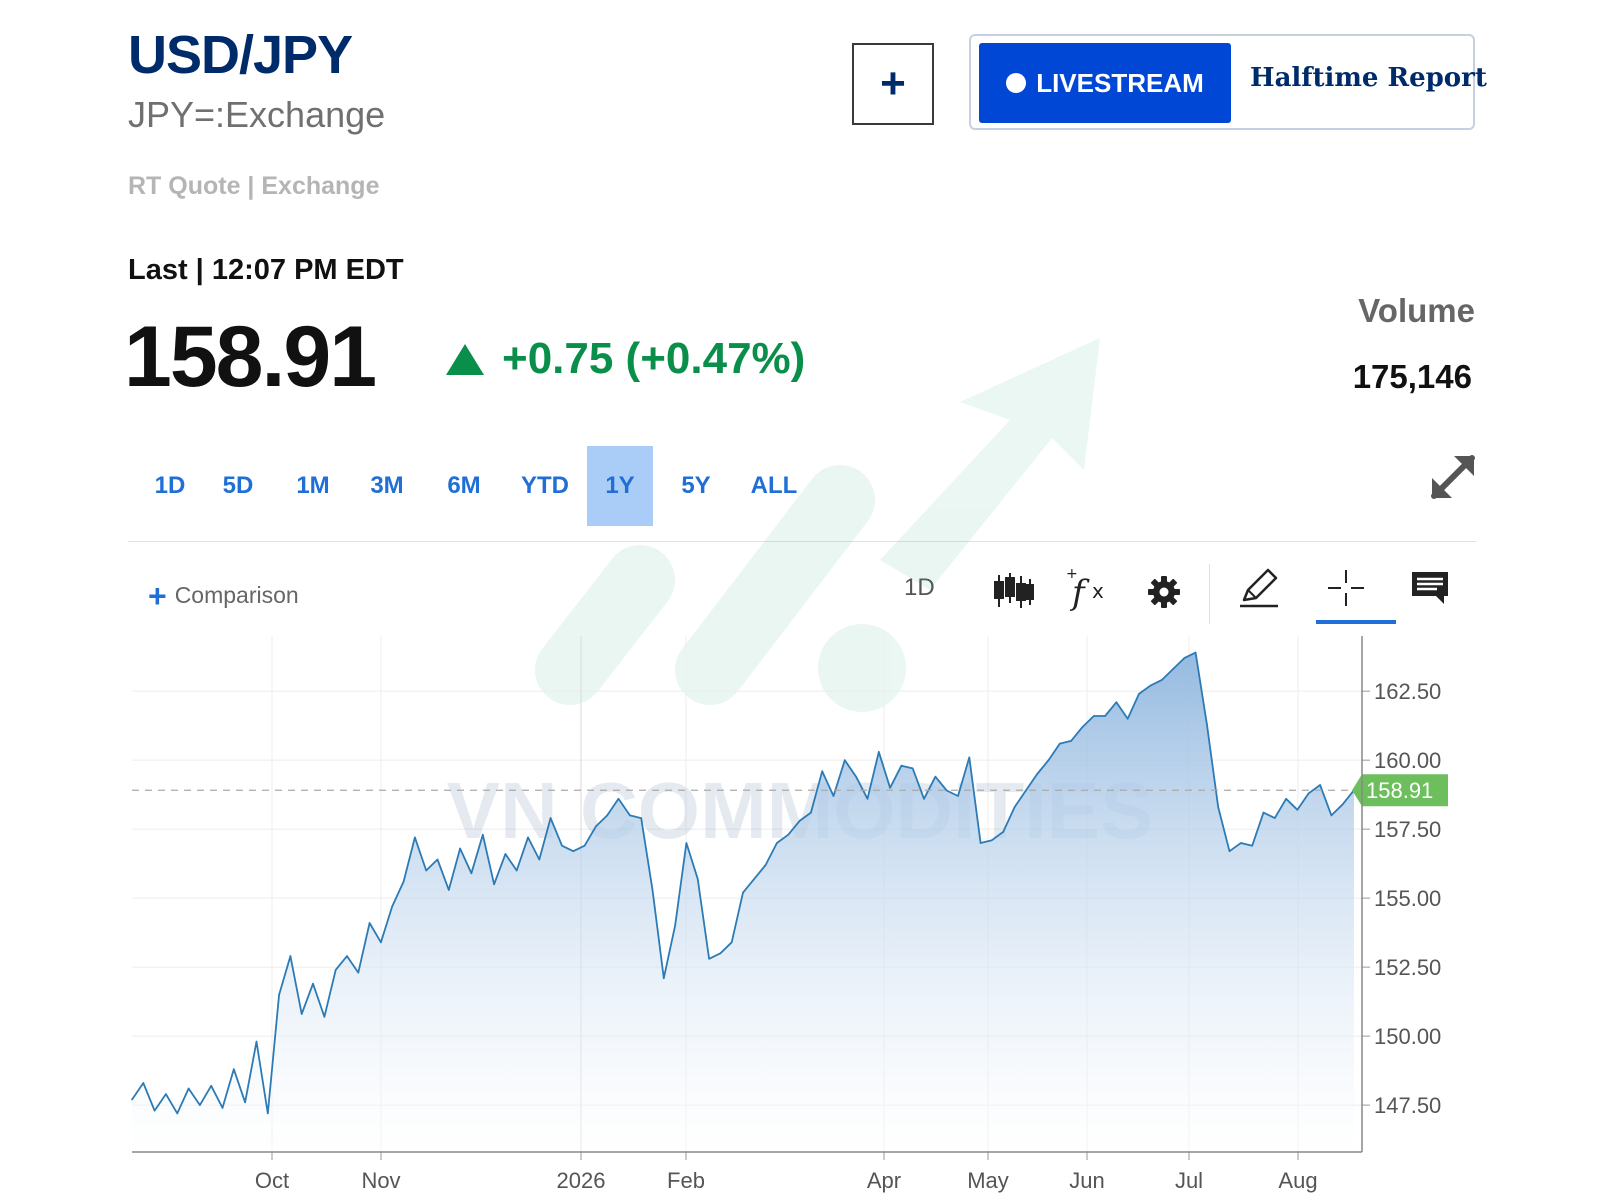 Image resolution: width=1600 pixels, height=1200 pixels. Describe the element at coordinates (884, 1180) in the screenshot. I see `x-tick-label: Apr` at that location.